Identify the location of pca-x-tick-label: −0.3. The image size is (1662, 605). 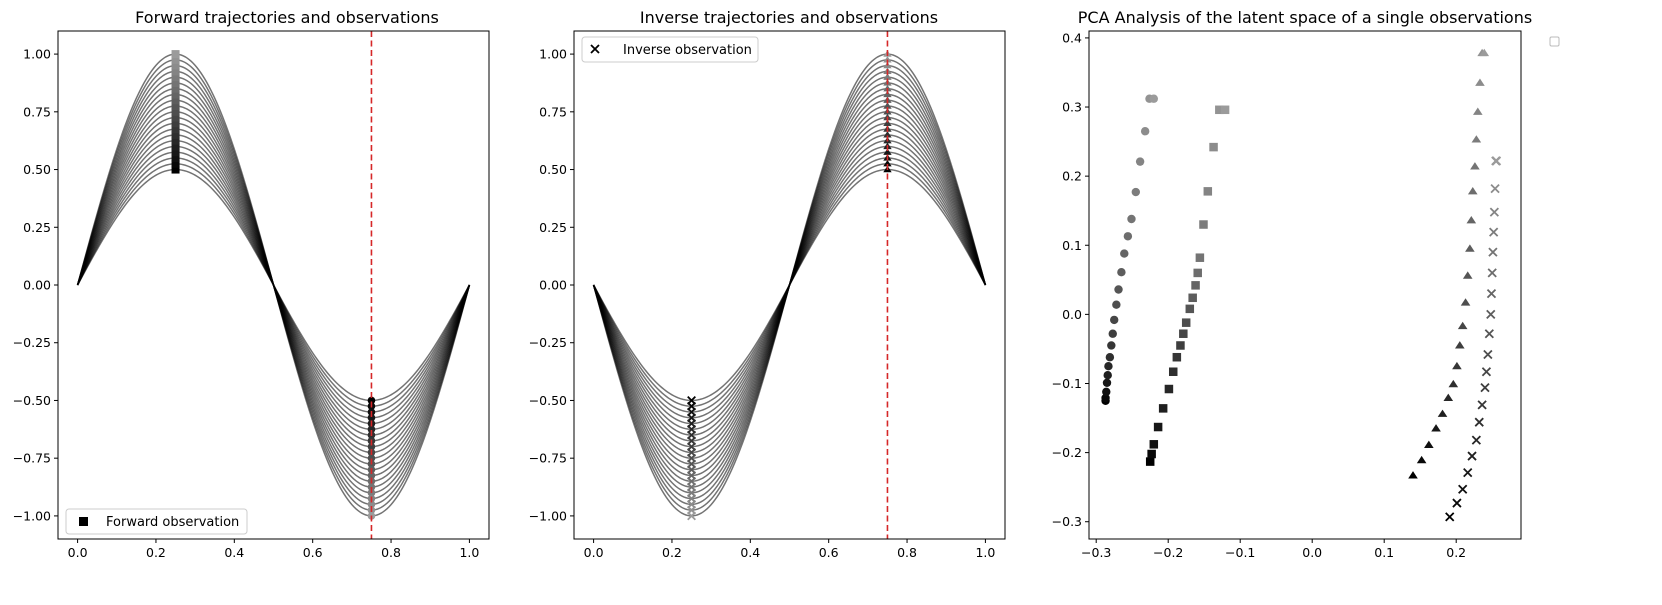
(1096, 552).